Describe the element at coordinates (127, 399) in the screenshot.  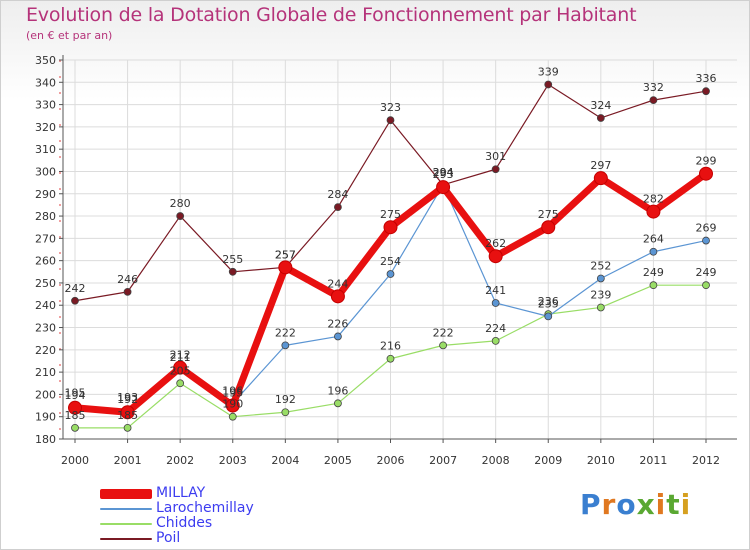
I see `data-label-millay: 192` at that location.